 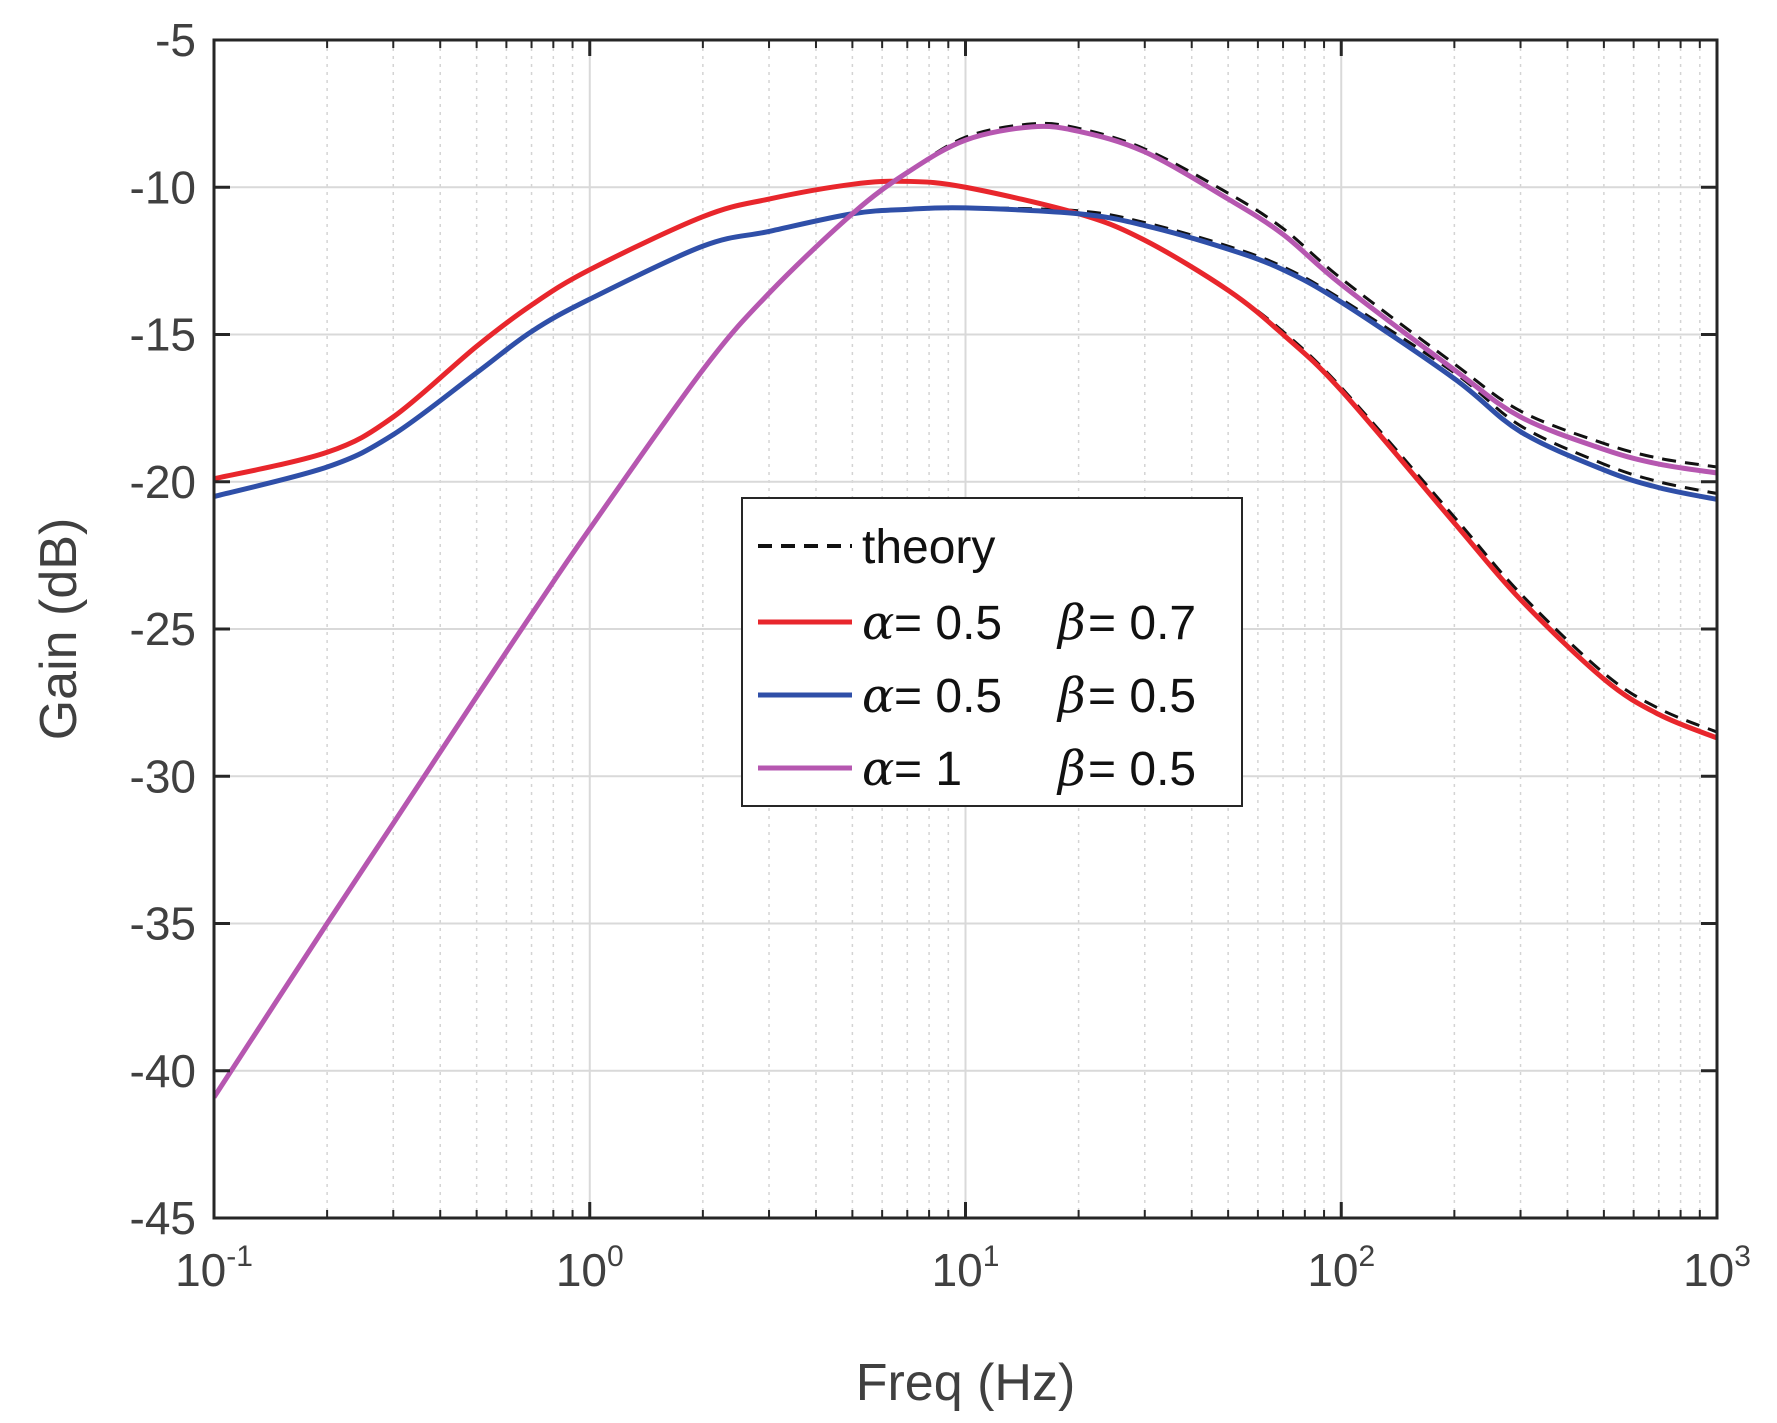 What do you see at coordinates (928, 547) in the screenshot?
I see `legend-label-theory: theory` at bounding box center [928, 547].